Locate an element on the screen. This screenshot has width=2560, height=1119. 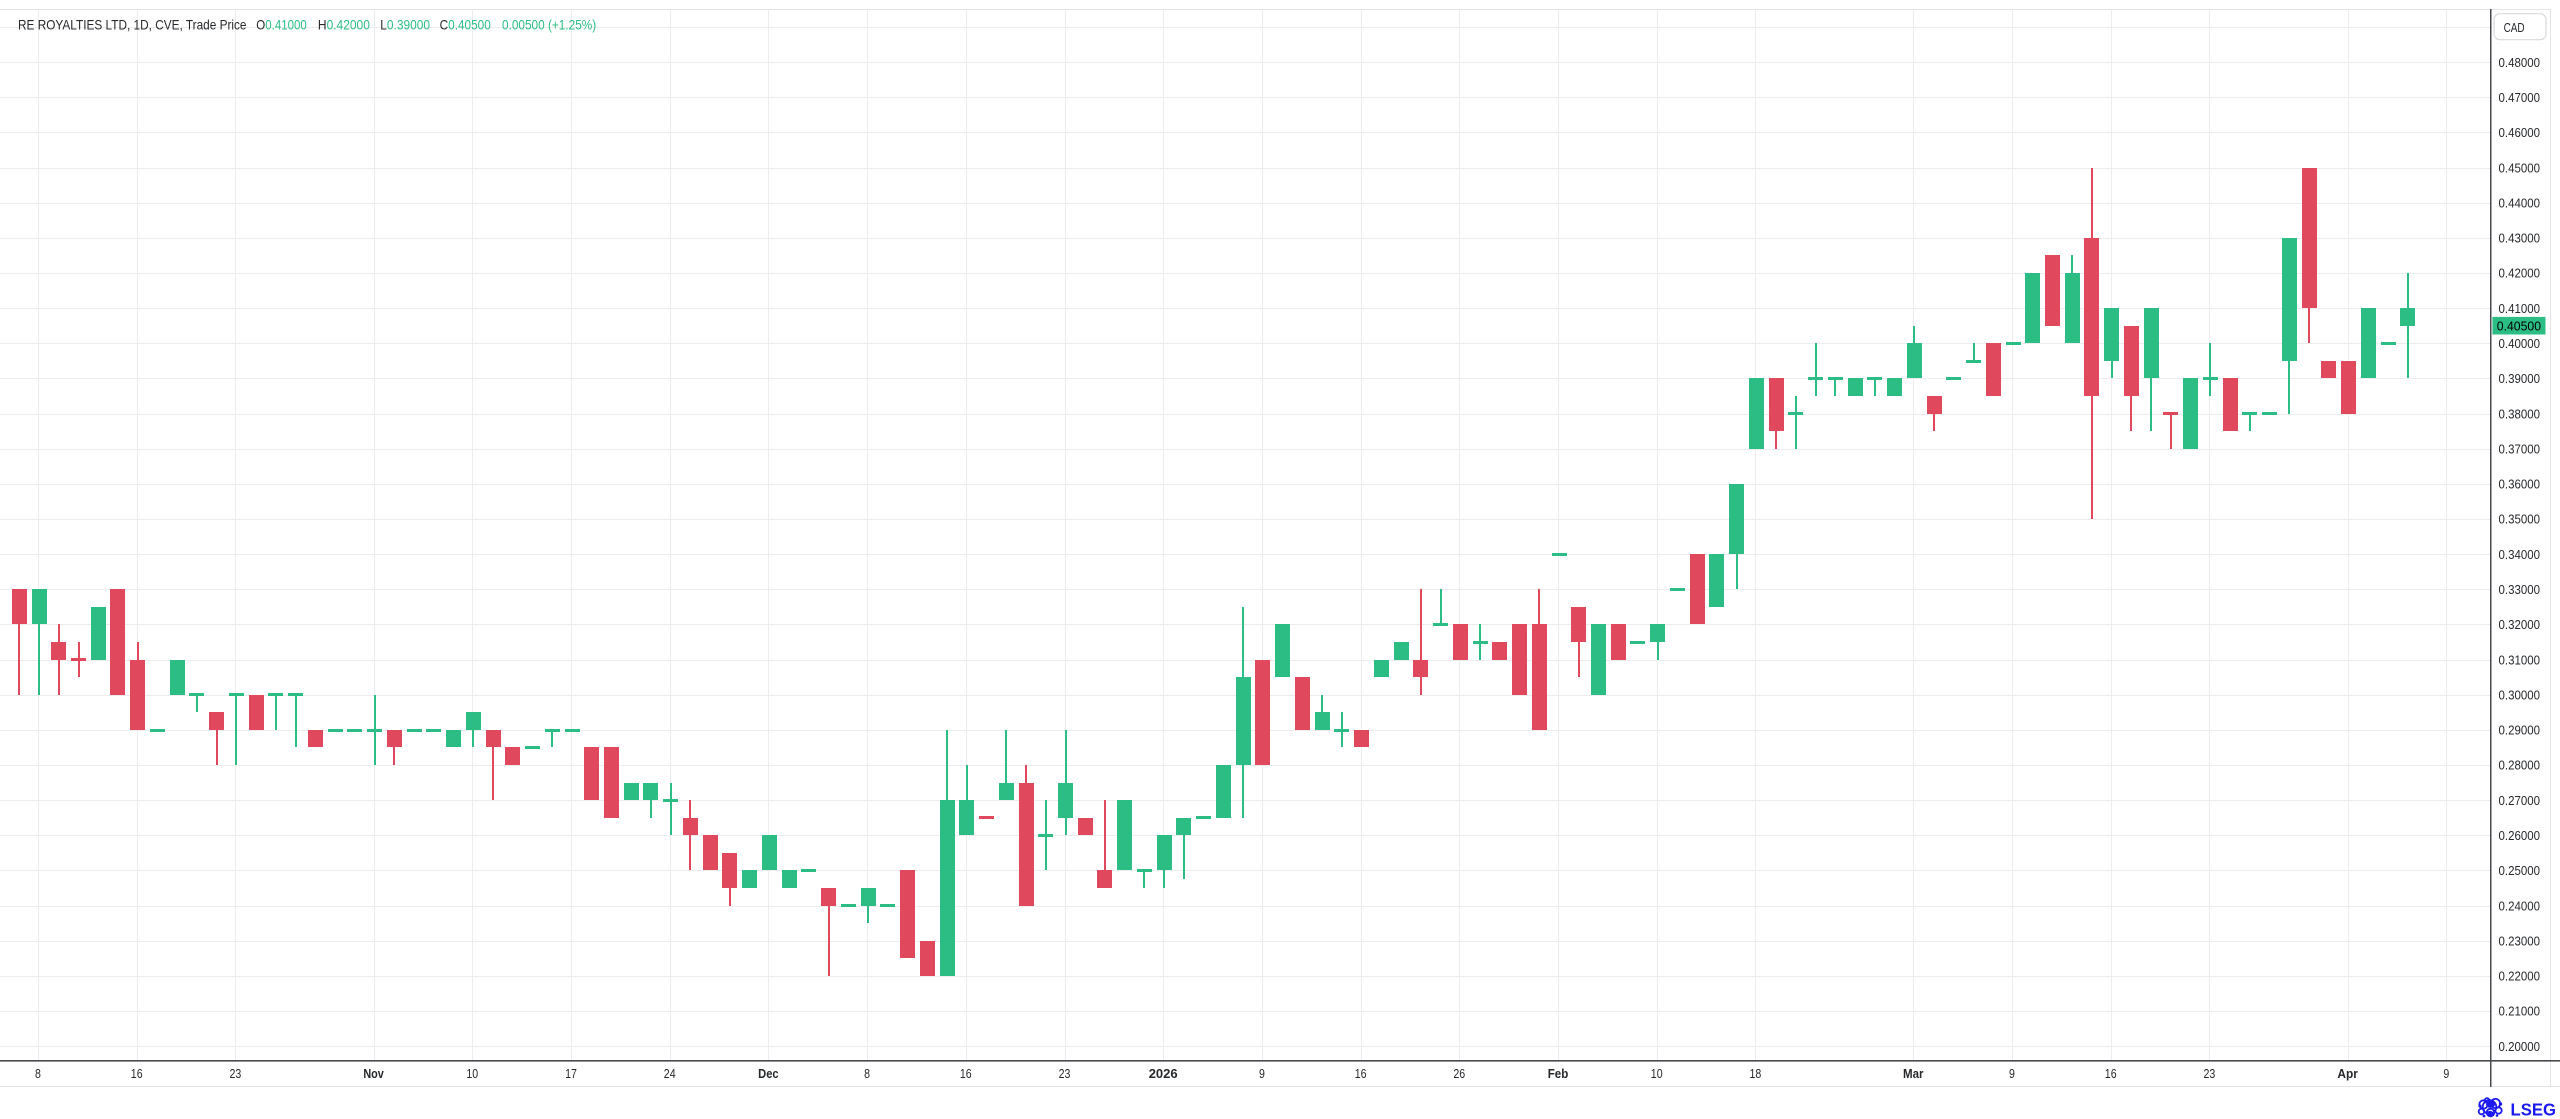
svg-text: Feb is located at coordinates (1558, 1073).